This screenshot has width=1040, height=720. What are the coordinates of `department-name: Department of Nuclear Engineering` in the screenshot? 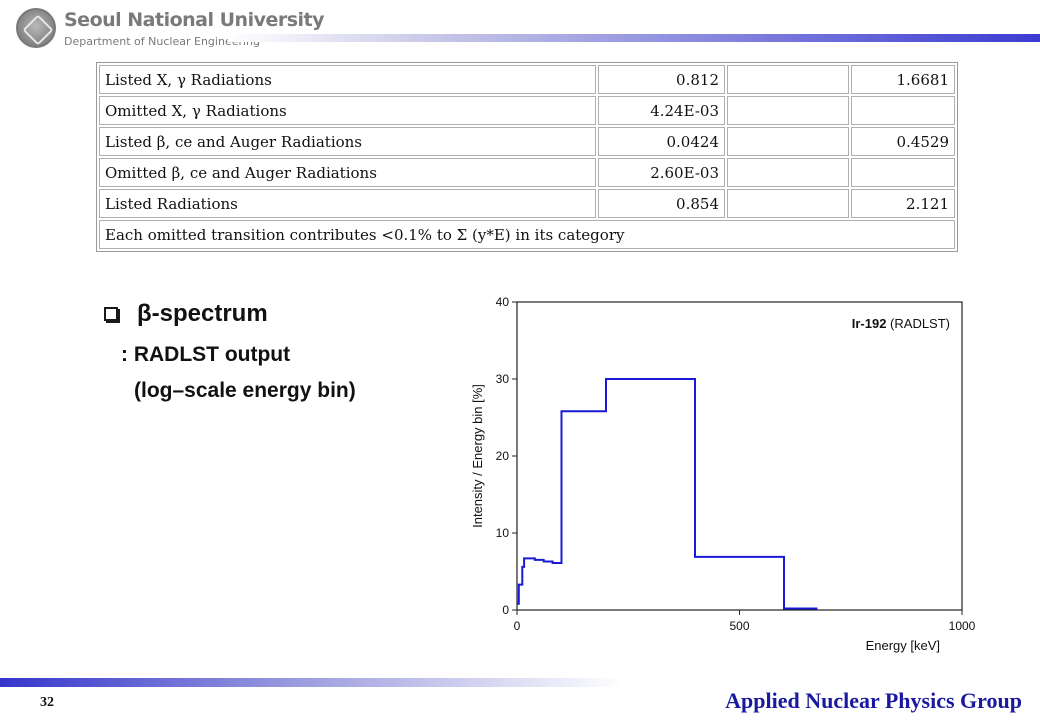 It's located at (162, 41).